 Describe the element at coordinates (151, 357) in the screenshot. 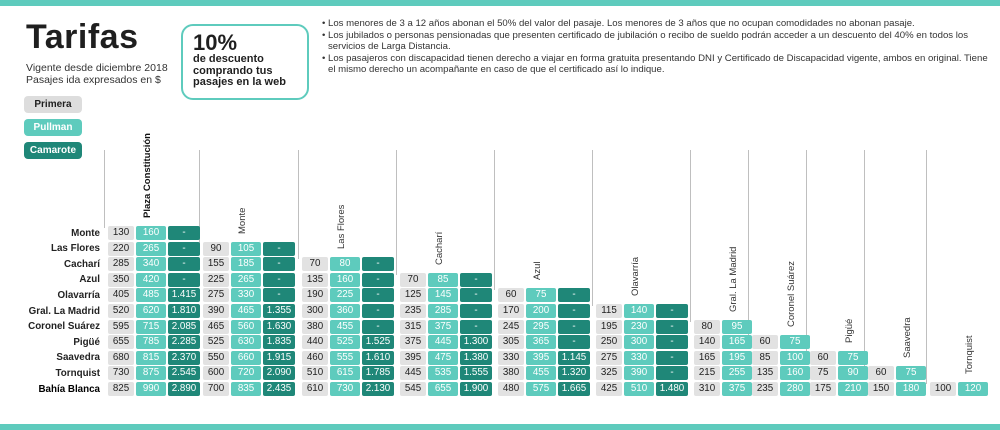

I see `fare-pullman: 815` at that location.